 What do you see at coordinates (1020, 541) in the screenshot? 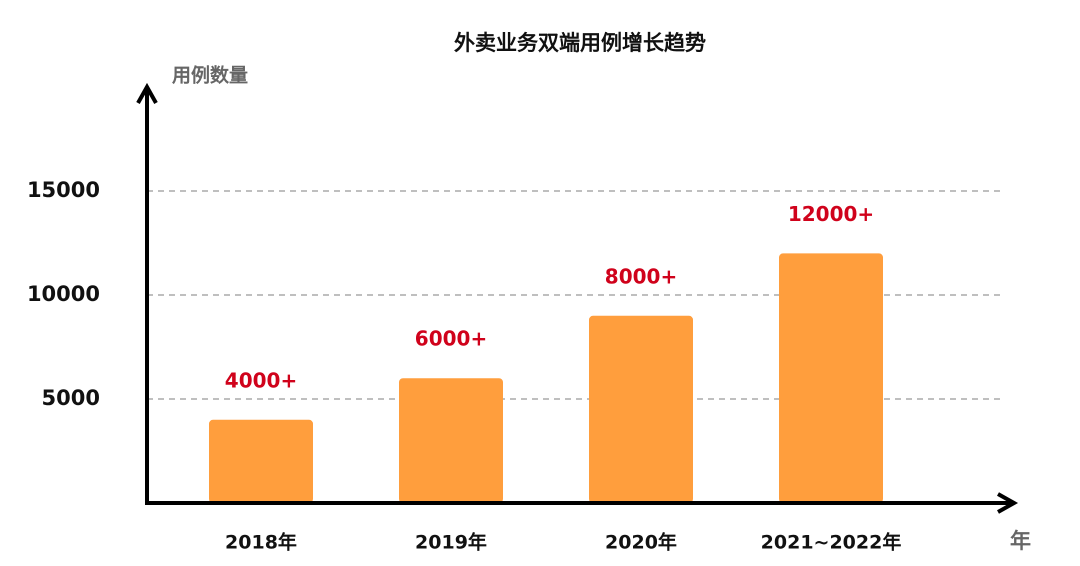
I see `x-axis-label: 年` at bounding box center [1020, 541].